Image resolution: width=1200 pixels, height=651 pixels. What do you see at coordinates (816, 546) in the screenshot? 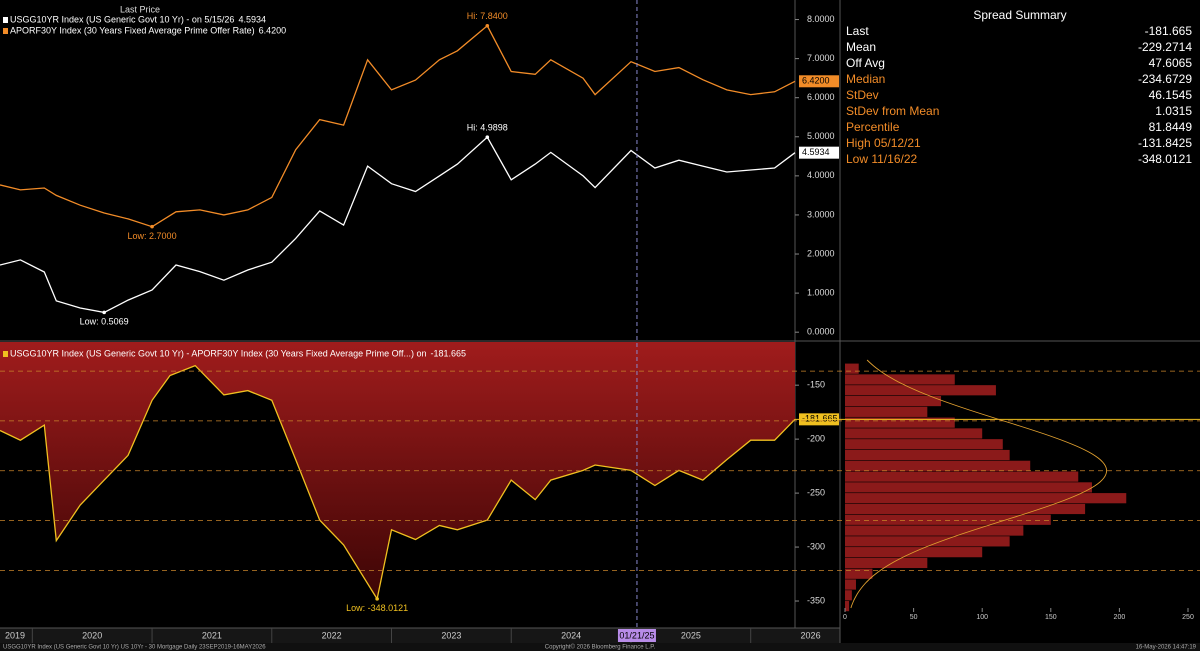
I see `y-tick-label: -300` at bounding box center [816, 546].